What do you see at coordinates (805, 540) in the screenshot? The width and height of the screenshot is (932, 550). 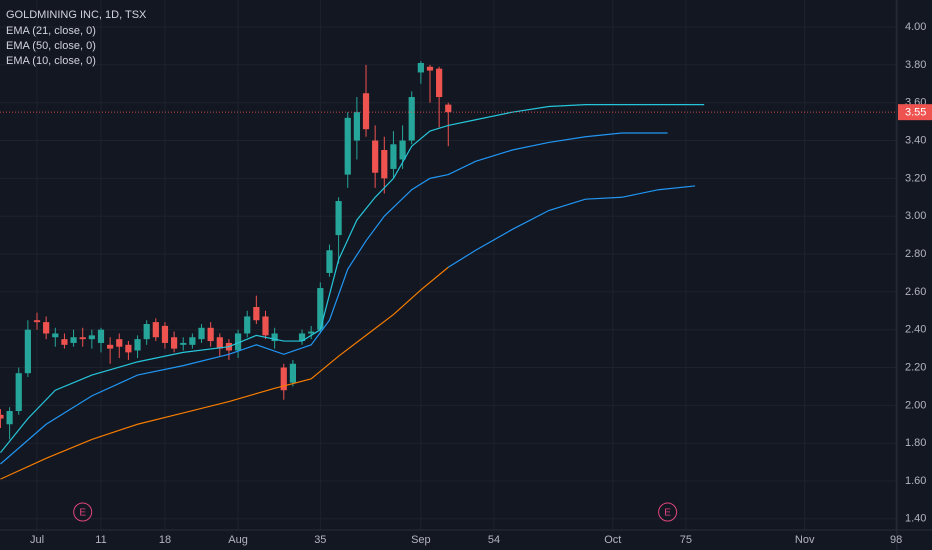 I see `x-tick-label: Nov` at bounding box center [805, 540].